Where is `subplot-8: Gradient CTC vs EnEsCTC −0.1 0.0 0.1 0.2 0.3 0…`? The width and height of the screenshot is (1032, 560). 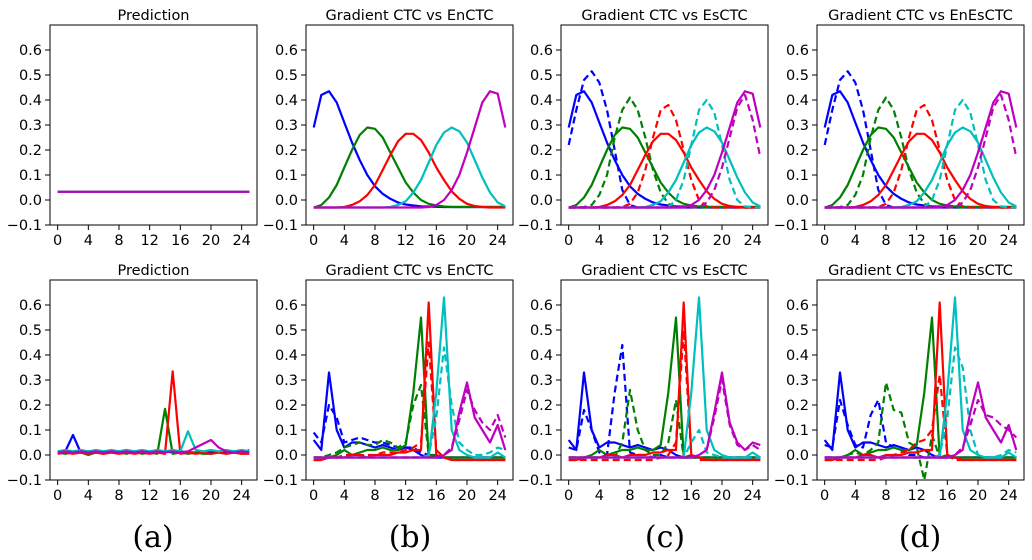 subplot-8: Gradient CTC vs EnEsCTC −0.1 0.0 0.1 0.2 0.3 0… is located at coordinates (899, 383).